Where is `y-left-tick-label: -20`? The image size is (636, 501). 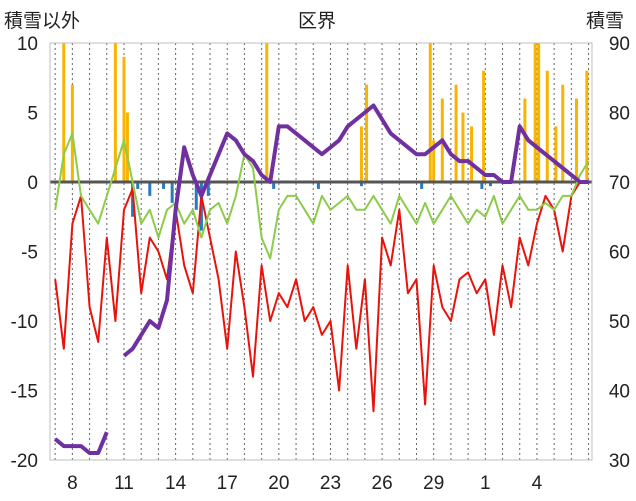
y-left-tick-label: -20 is located at coordinates (24, 461).